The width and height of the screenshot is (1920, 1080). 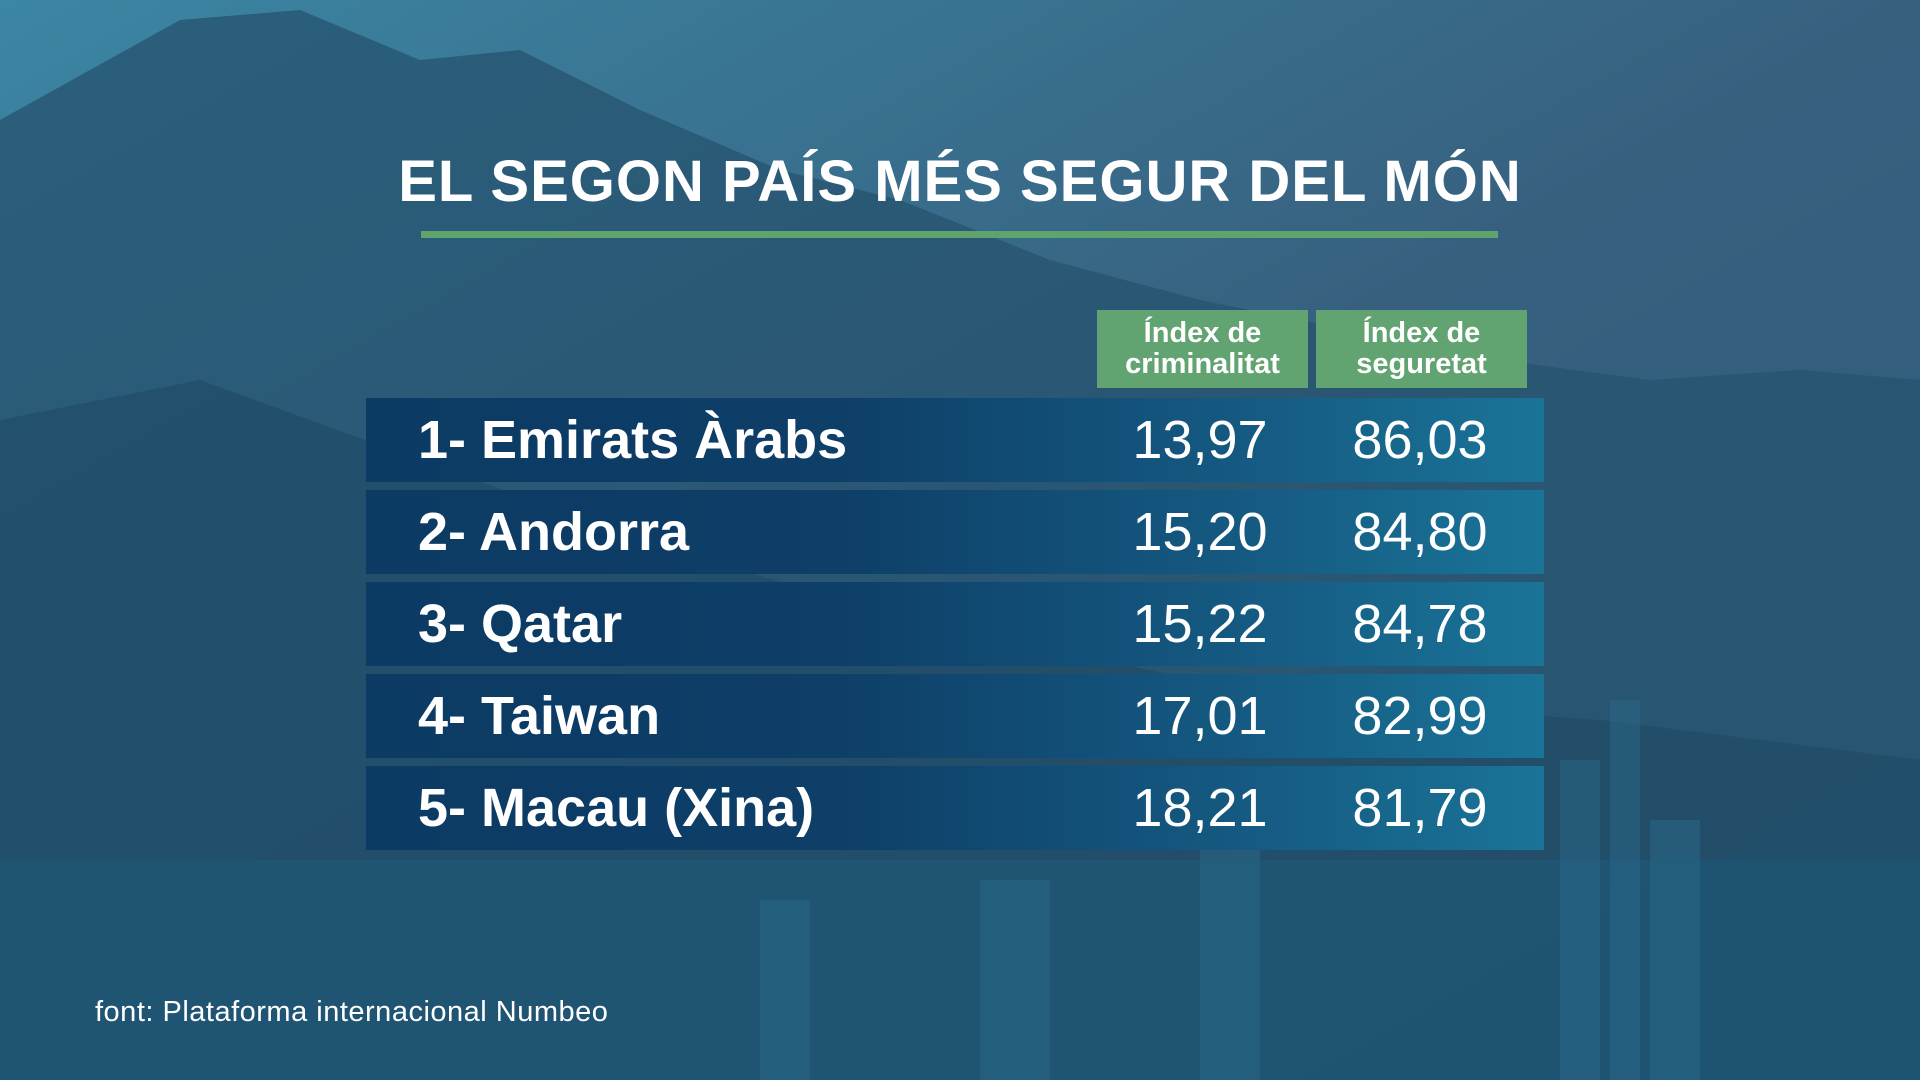 I want to click on country-label: 5- Macau (Xina), so click(x=616, y=808).